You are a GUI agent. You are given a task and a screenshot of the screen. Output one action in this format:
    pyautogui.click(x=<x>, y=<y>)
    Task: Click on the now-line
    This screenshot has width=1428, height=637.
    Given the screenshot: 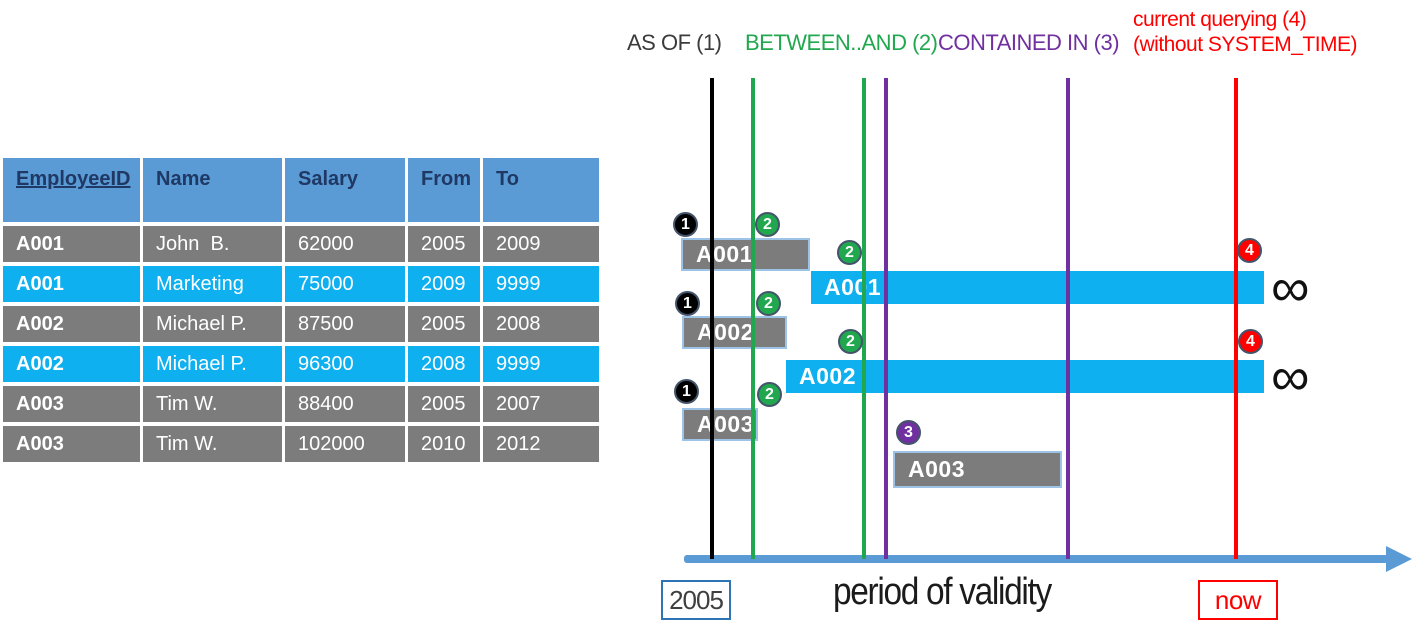 What is the action you would take?
    pyautogui.click(x=1236, y=318)
    